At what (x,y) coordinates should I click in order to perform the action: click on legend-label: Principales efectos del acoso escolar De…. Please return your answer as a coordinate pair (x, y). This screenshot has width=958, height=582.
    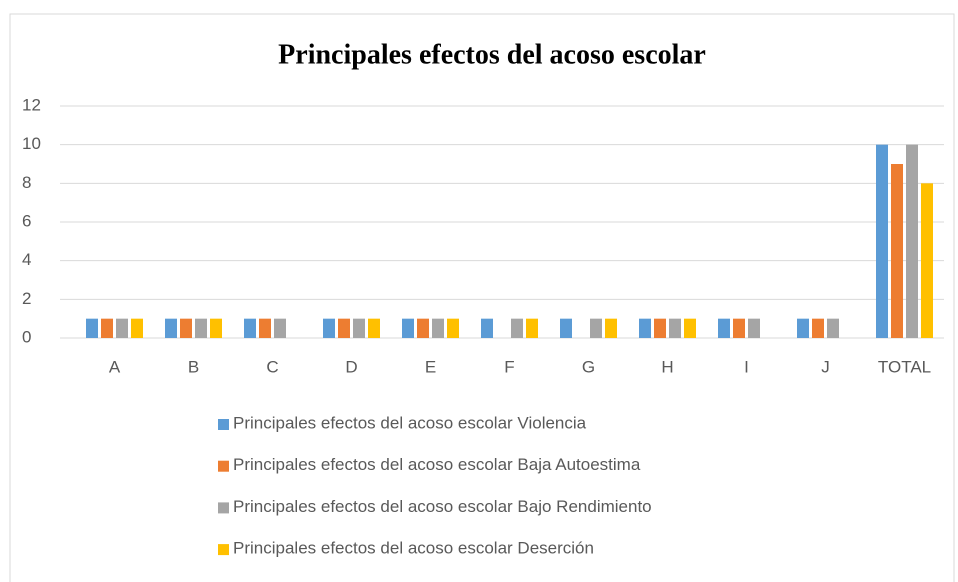
    Looking at the image, I should click on (413, 548).